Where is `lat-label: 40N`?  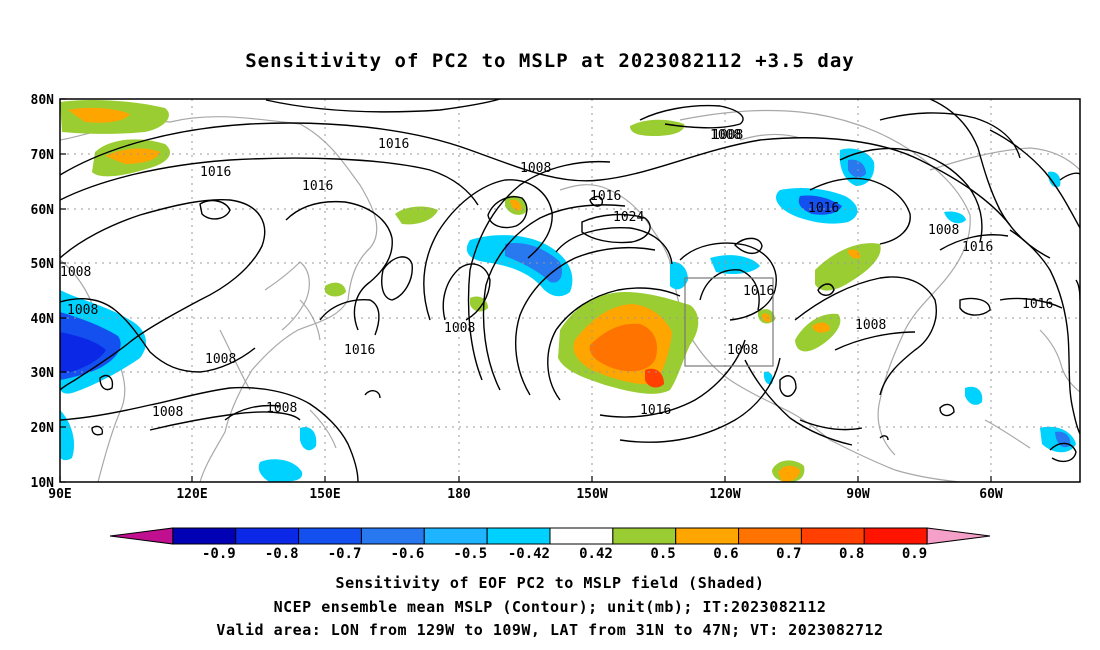 lat-label: 40N is located at coordinates (43, 319).